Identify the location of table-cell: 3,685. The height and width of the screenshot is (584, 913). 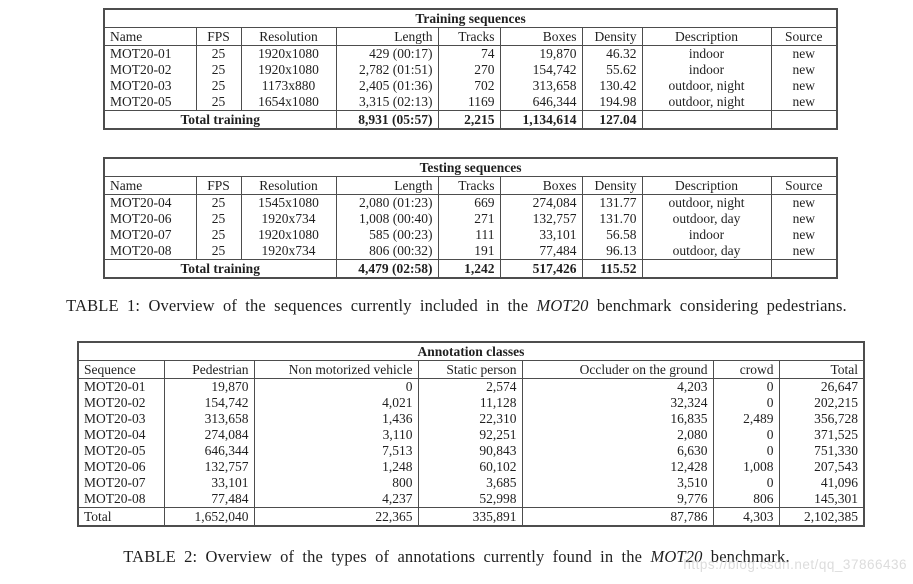
(470, 483).